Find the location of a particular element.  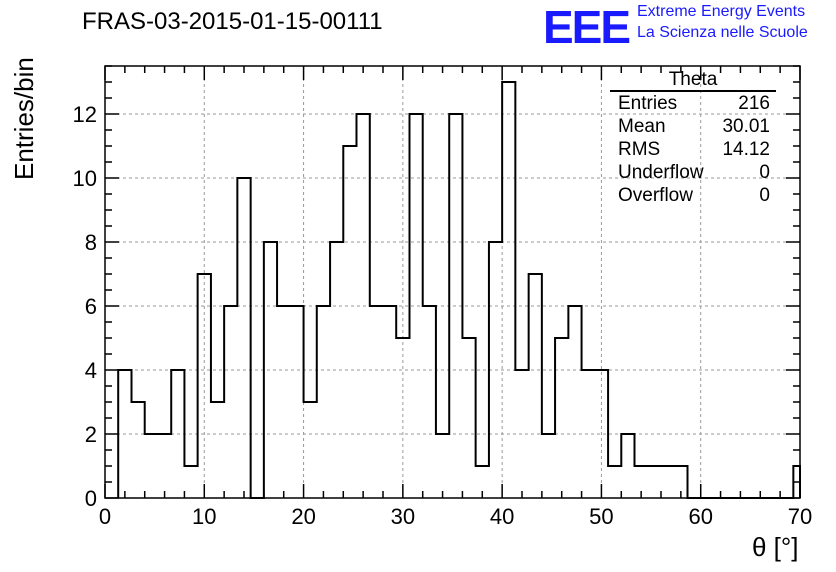

x-tick-label: 70 is located at coordinates (800, 516).